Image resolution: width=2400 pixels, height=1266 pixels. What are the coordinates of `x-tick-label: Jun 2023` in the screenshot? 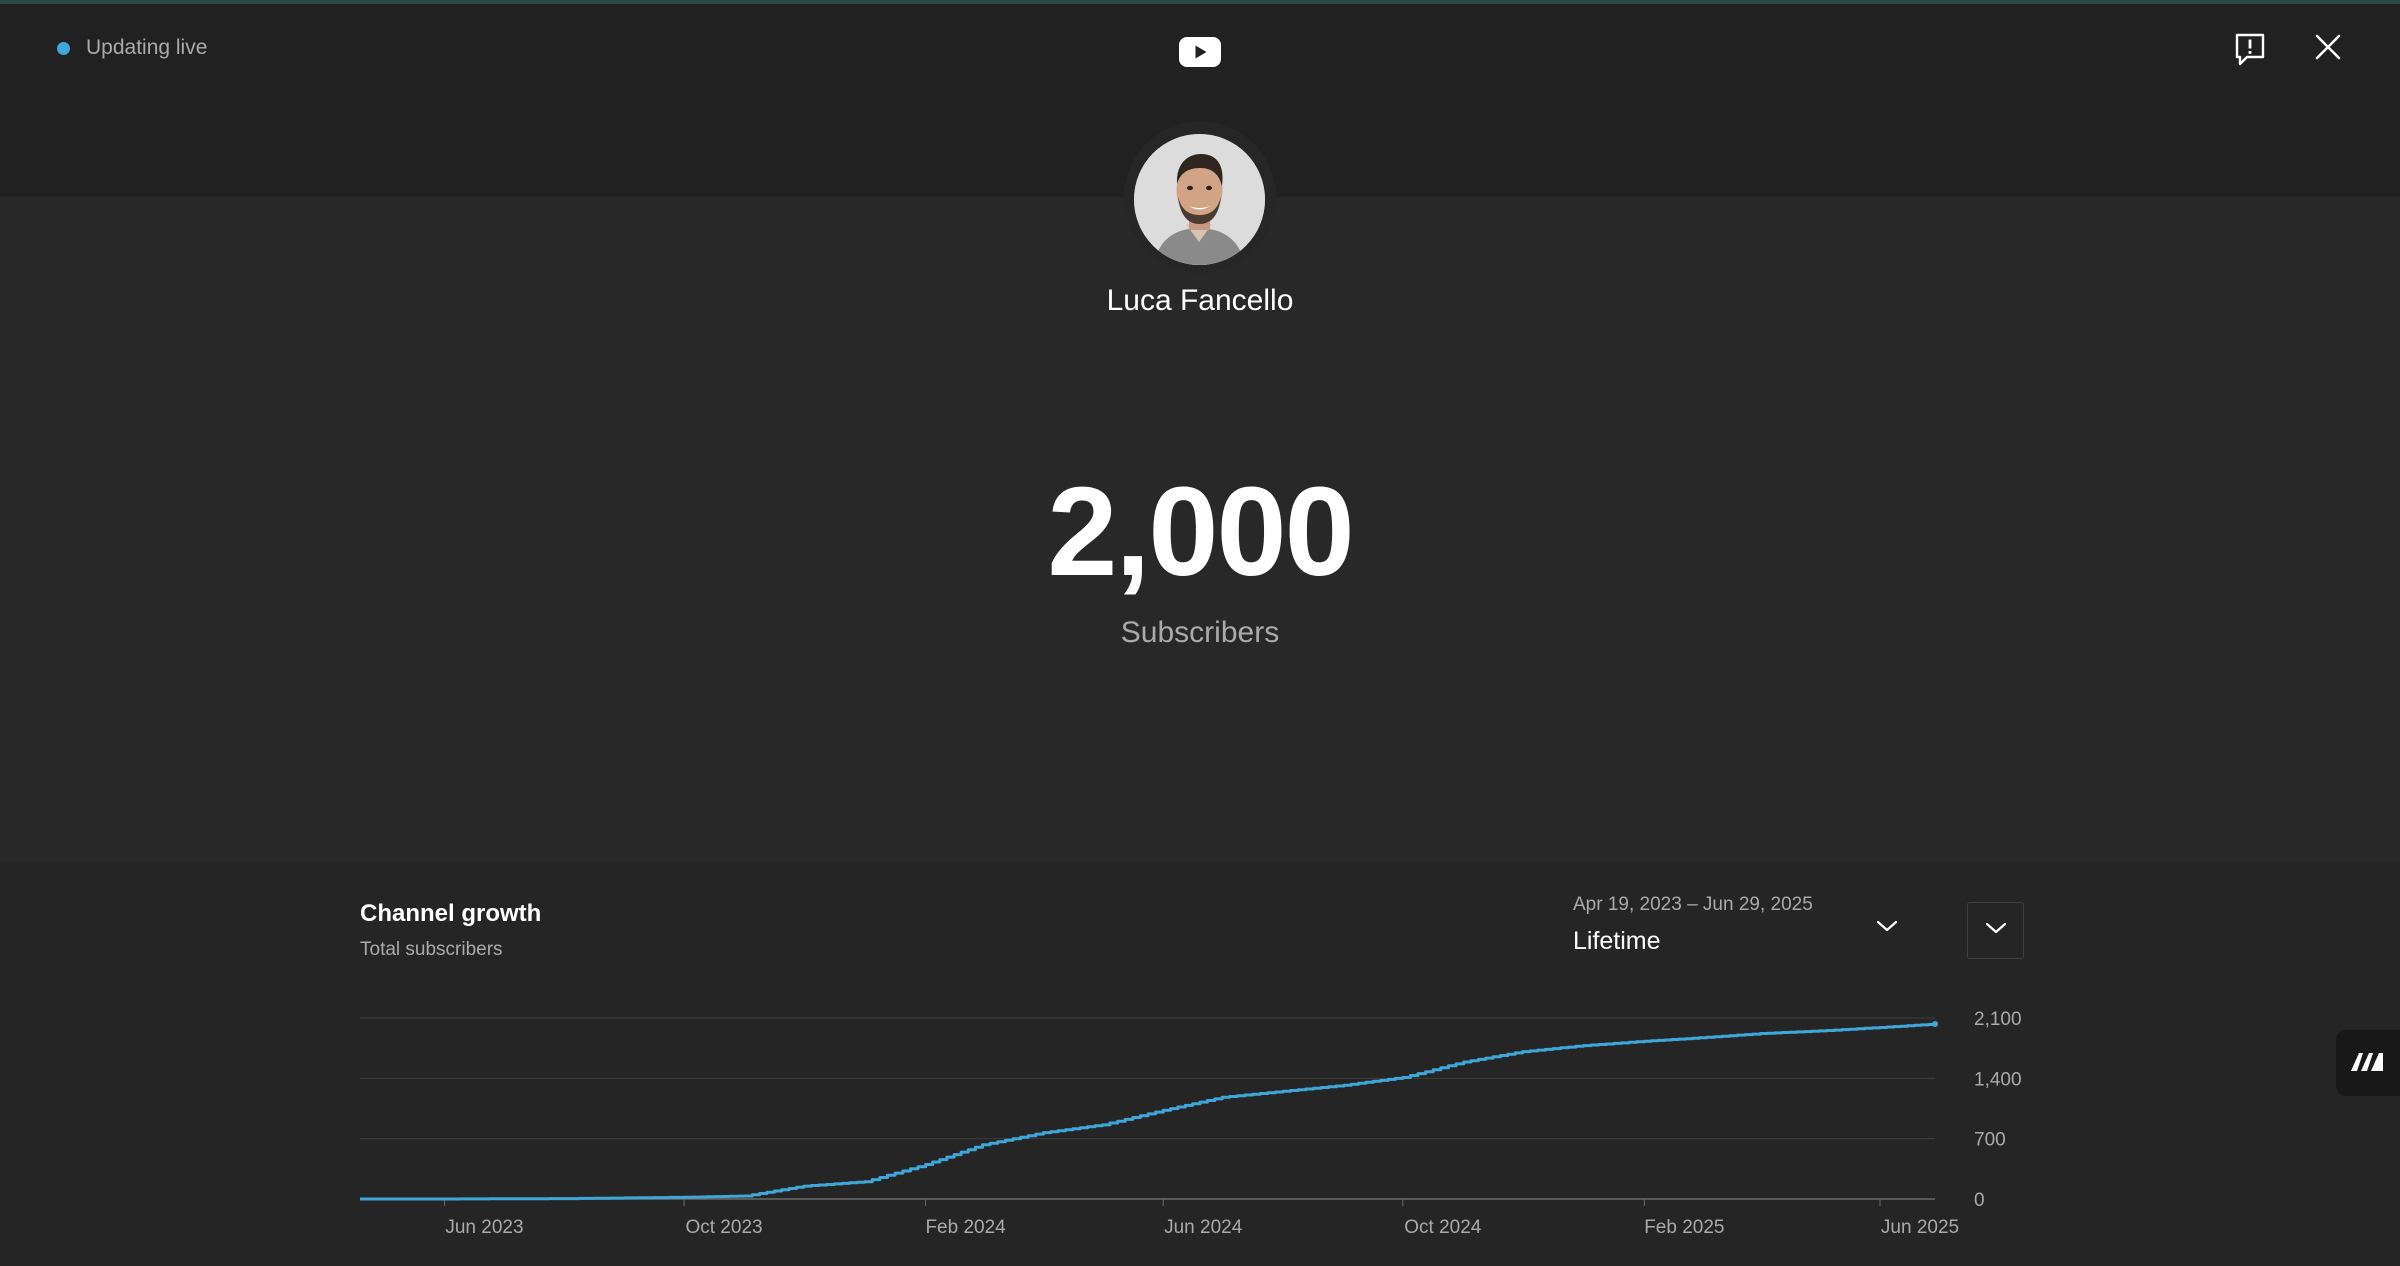 It's located at (484, 1227).